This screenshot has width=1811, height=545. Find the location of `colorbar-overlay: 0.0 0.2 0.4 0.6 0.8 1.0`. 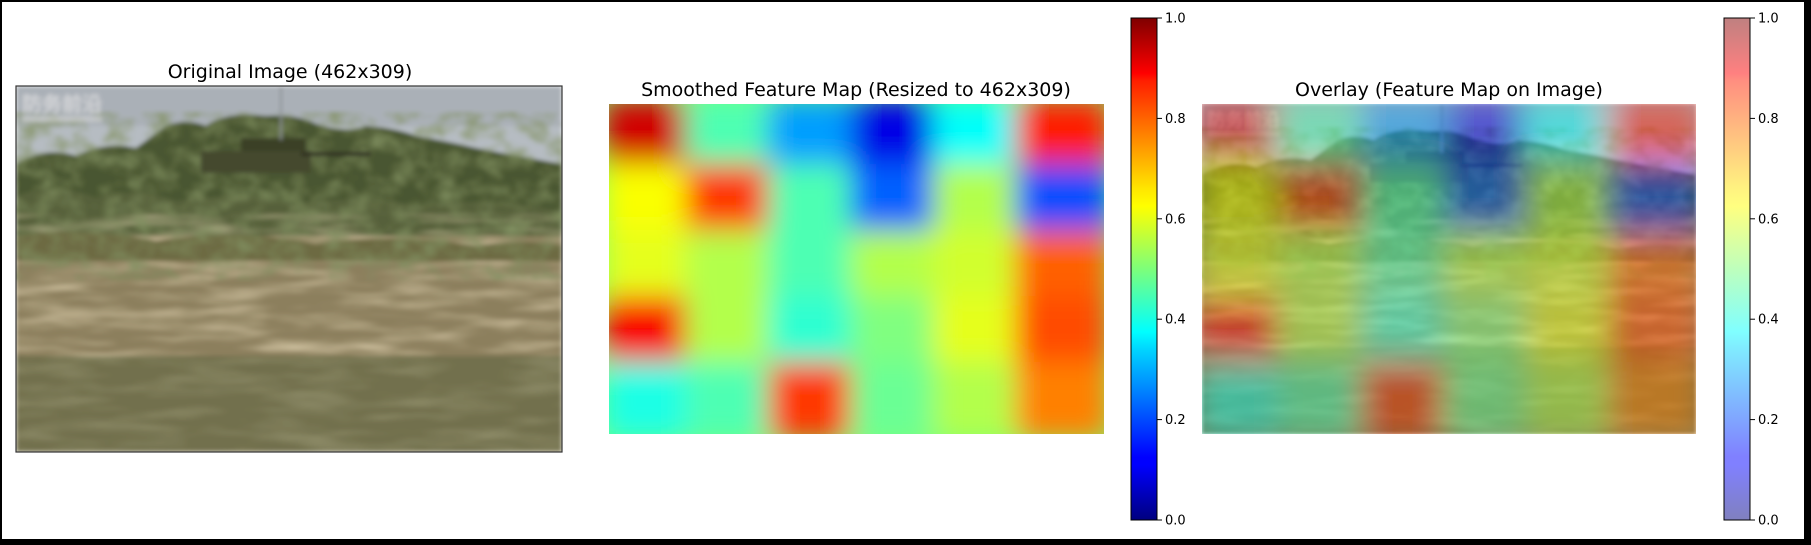

colorbar-overlay: 0.0 0.2 0.4 0.6 0.8 1.0 is located at coordinates (1751, 270).